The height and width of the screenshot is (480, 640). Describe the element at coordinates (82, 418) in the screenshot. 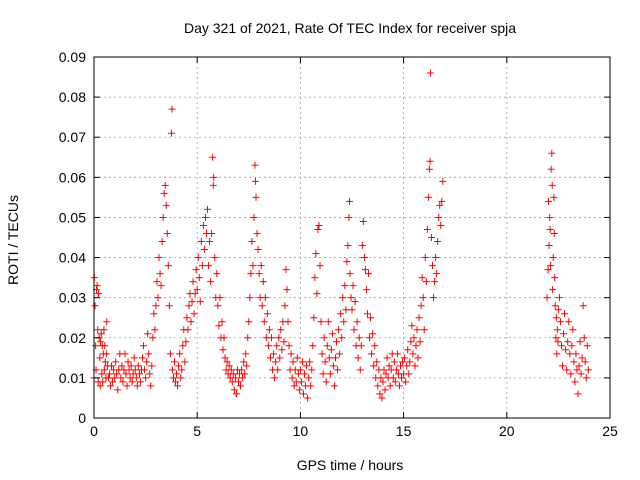

I see `y-tick-label: 0` at that location.